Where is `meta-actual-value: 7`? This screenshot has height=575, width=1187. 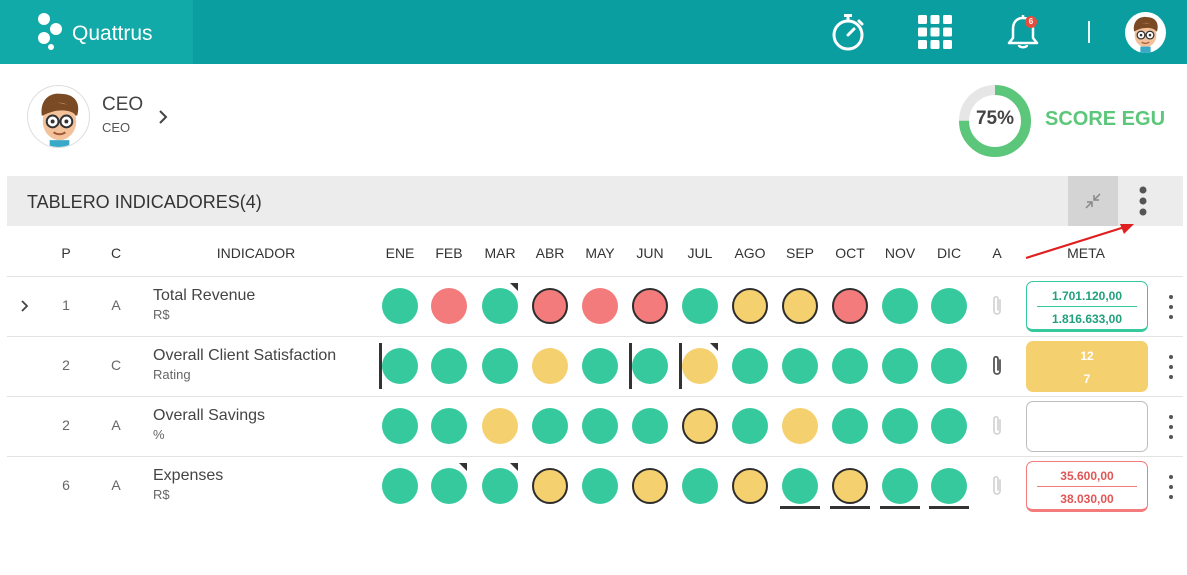 meta-actual-value: 7 is located at coordinates (1087, 379).